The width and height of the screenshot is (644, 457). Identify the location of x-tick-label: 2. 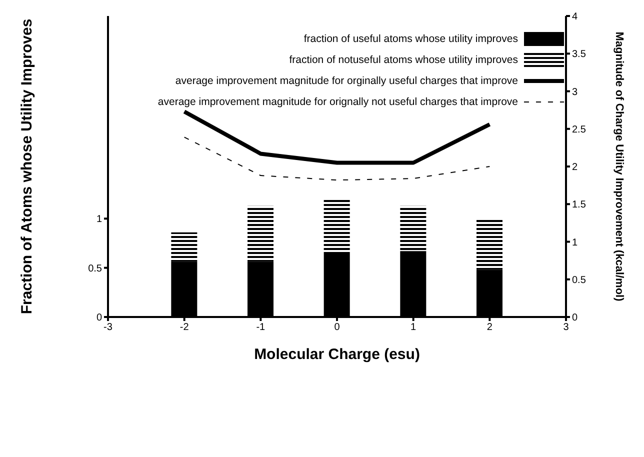
(489, 328).